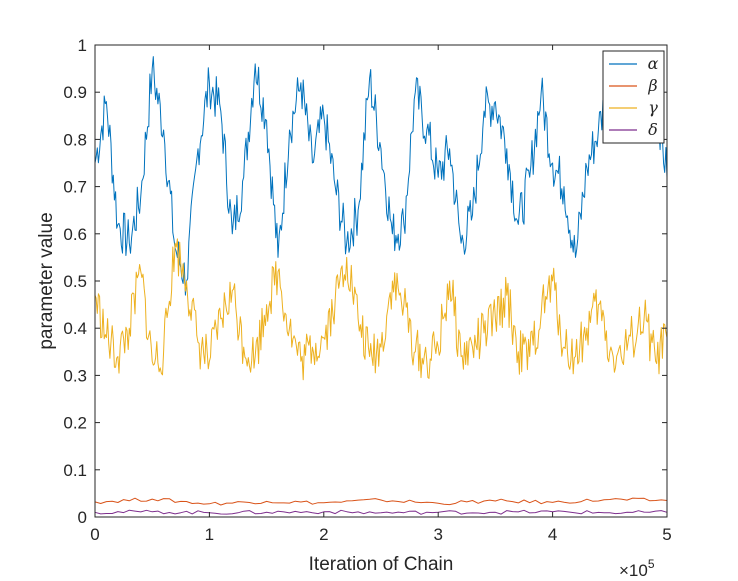 The width and height of the screenshot is (738, 581). I want to click on x-axis-exponent-base: ×10, so click(633, 570).